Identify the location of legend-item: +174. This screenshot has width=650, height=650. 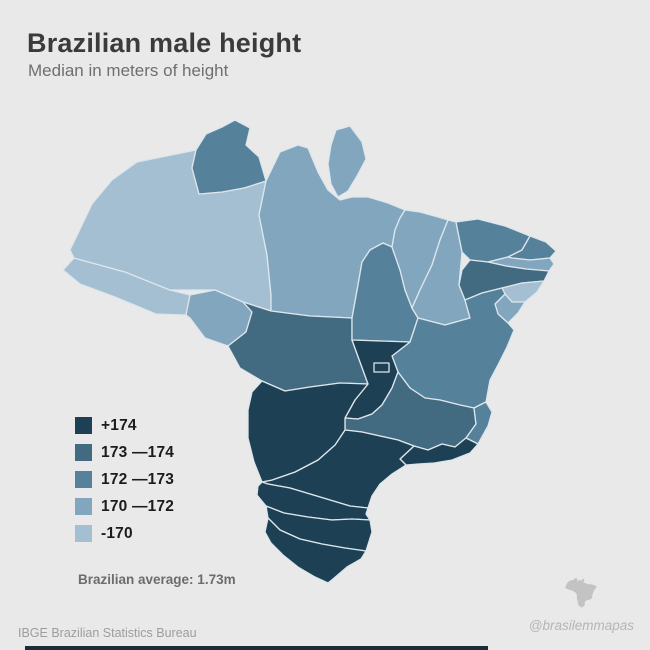
(124, 425).